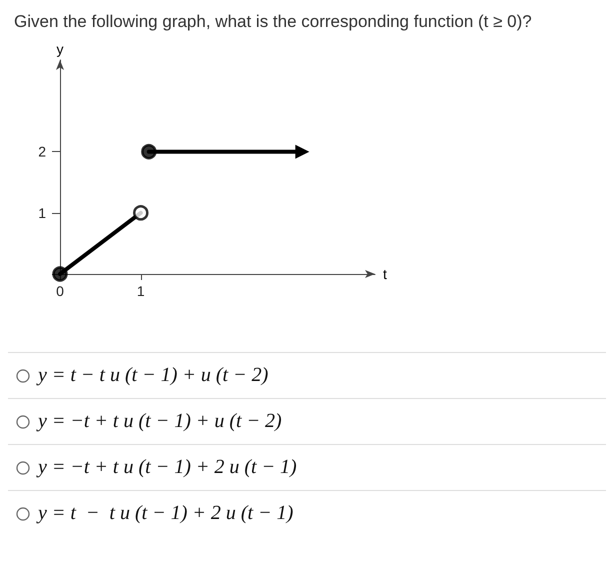 The width and height of the screenshot is (614, 580). I want to click on x-tick-label: 0, so click(60, 291).